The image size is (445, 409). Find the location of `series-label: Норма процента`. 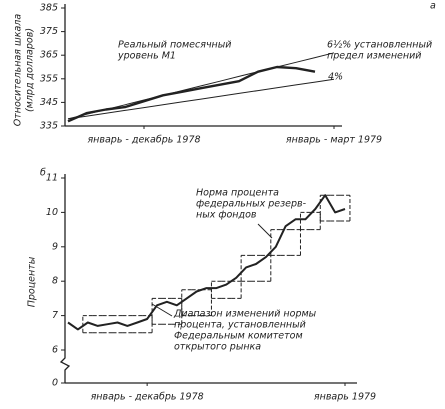

series-label: Норма процента is located at coordinates (237, 193).